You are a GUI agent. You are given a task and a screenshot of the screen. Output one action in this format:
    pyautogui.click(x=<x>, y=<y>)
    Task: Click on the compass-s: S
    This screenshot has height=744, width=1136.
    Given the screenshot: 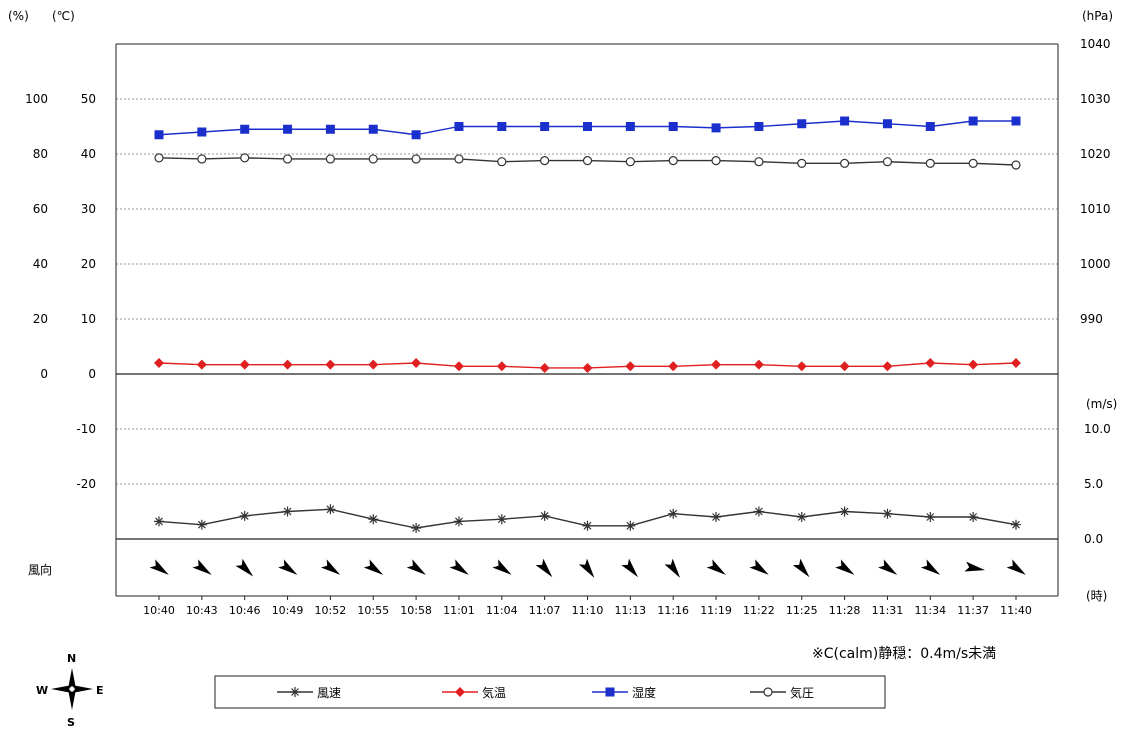 What is the action you would take?
    pyautogui.click(x=71, y=722)
    